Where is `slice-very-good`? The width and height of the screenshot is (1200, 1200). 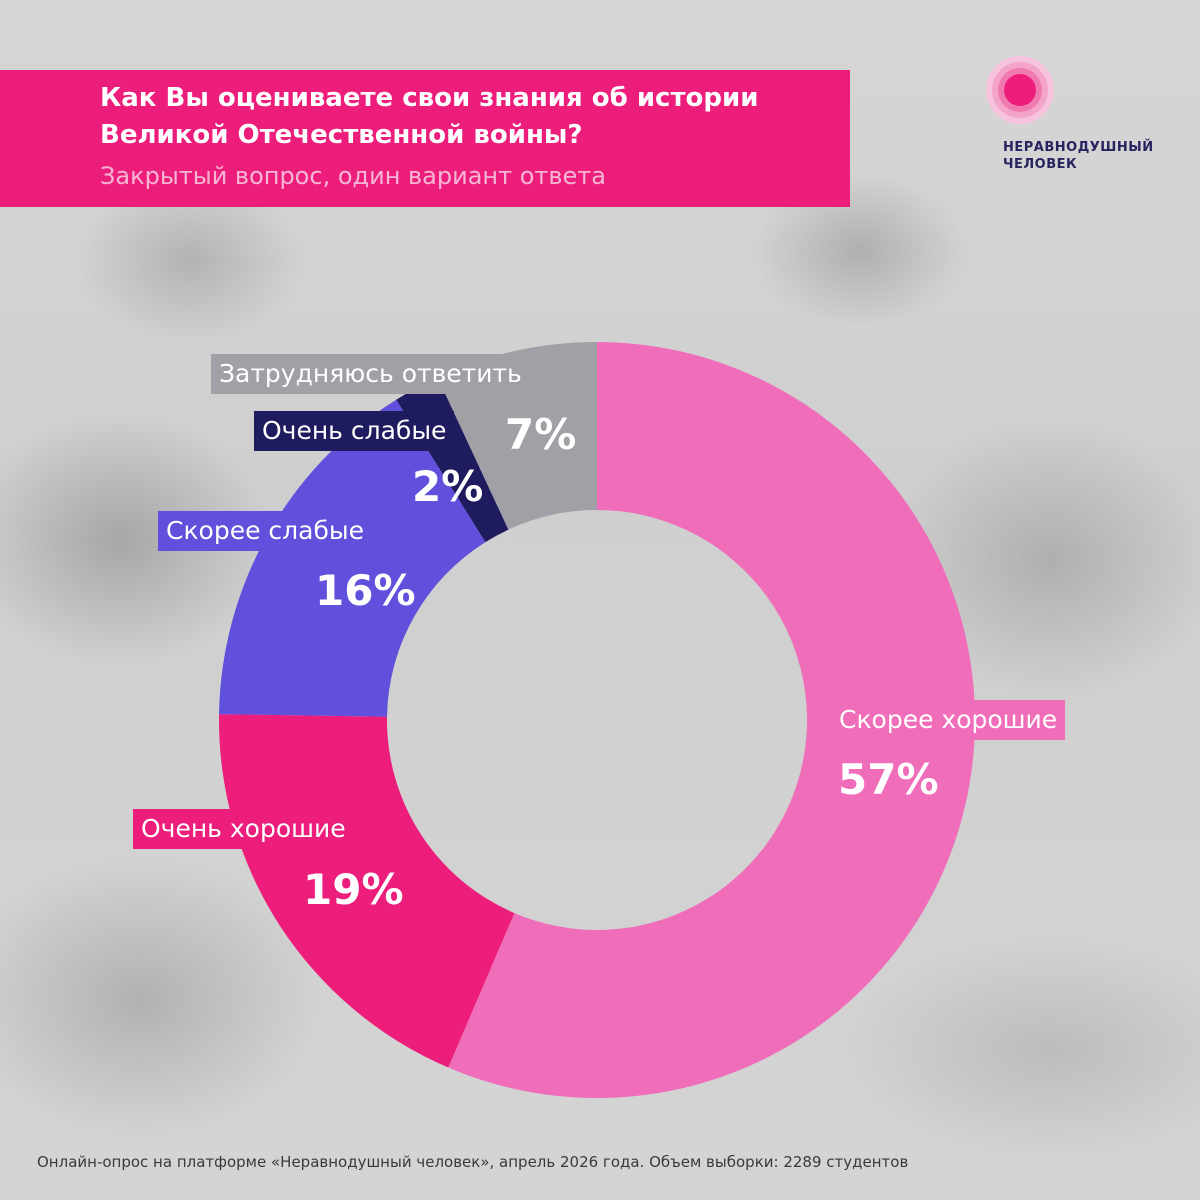
slice-very-good is located at coordinates (366, 891).